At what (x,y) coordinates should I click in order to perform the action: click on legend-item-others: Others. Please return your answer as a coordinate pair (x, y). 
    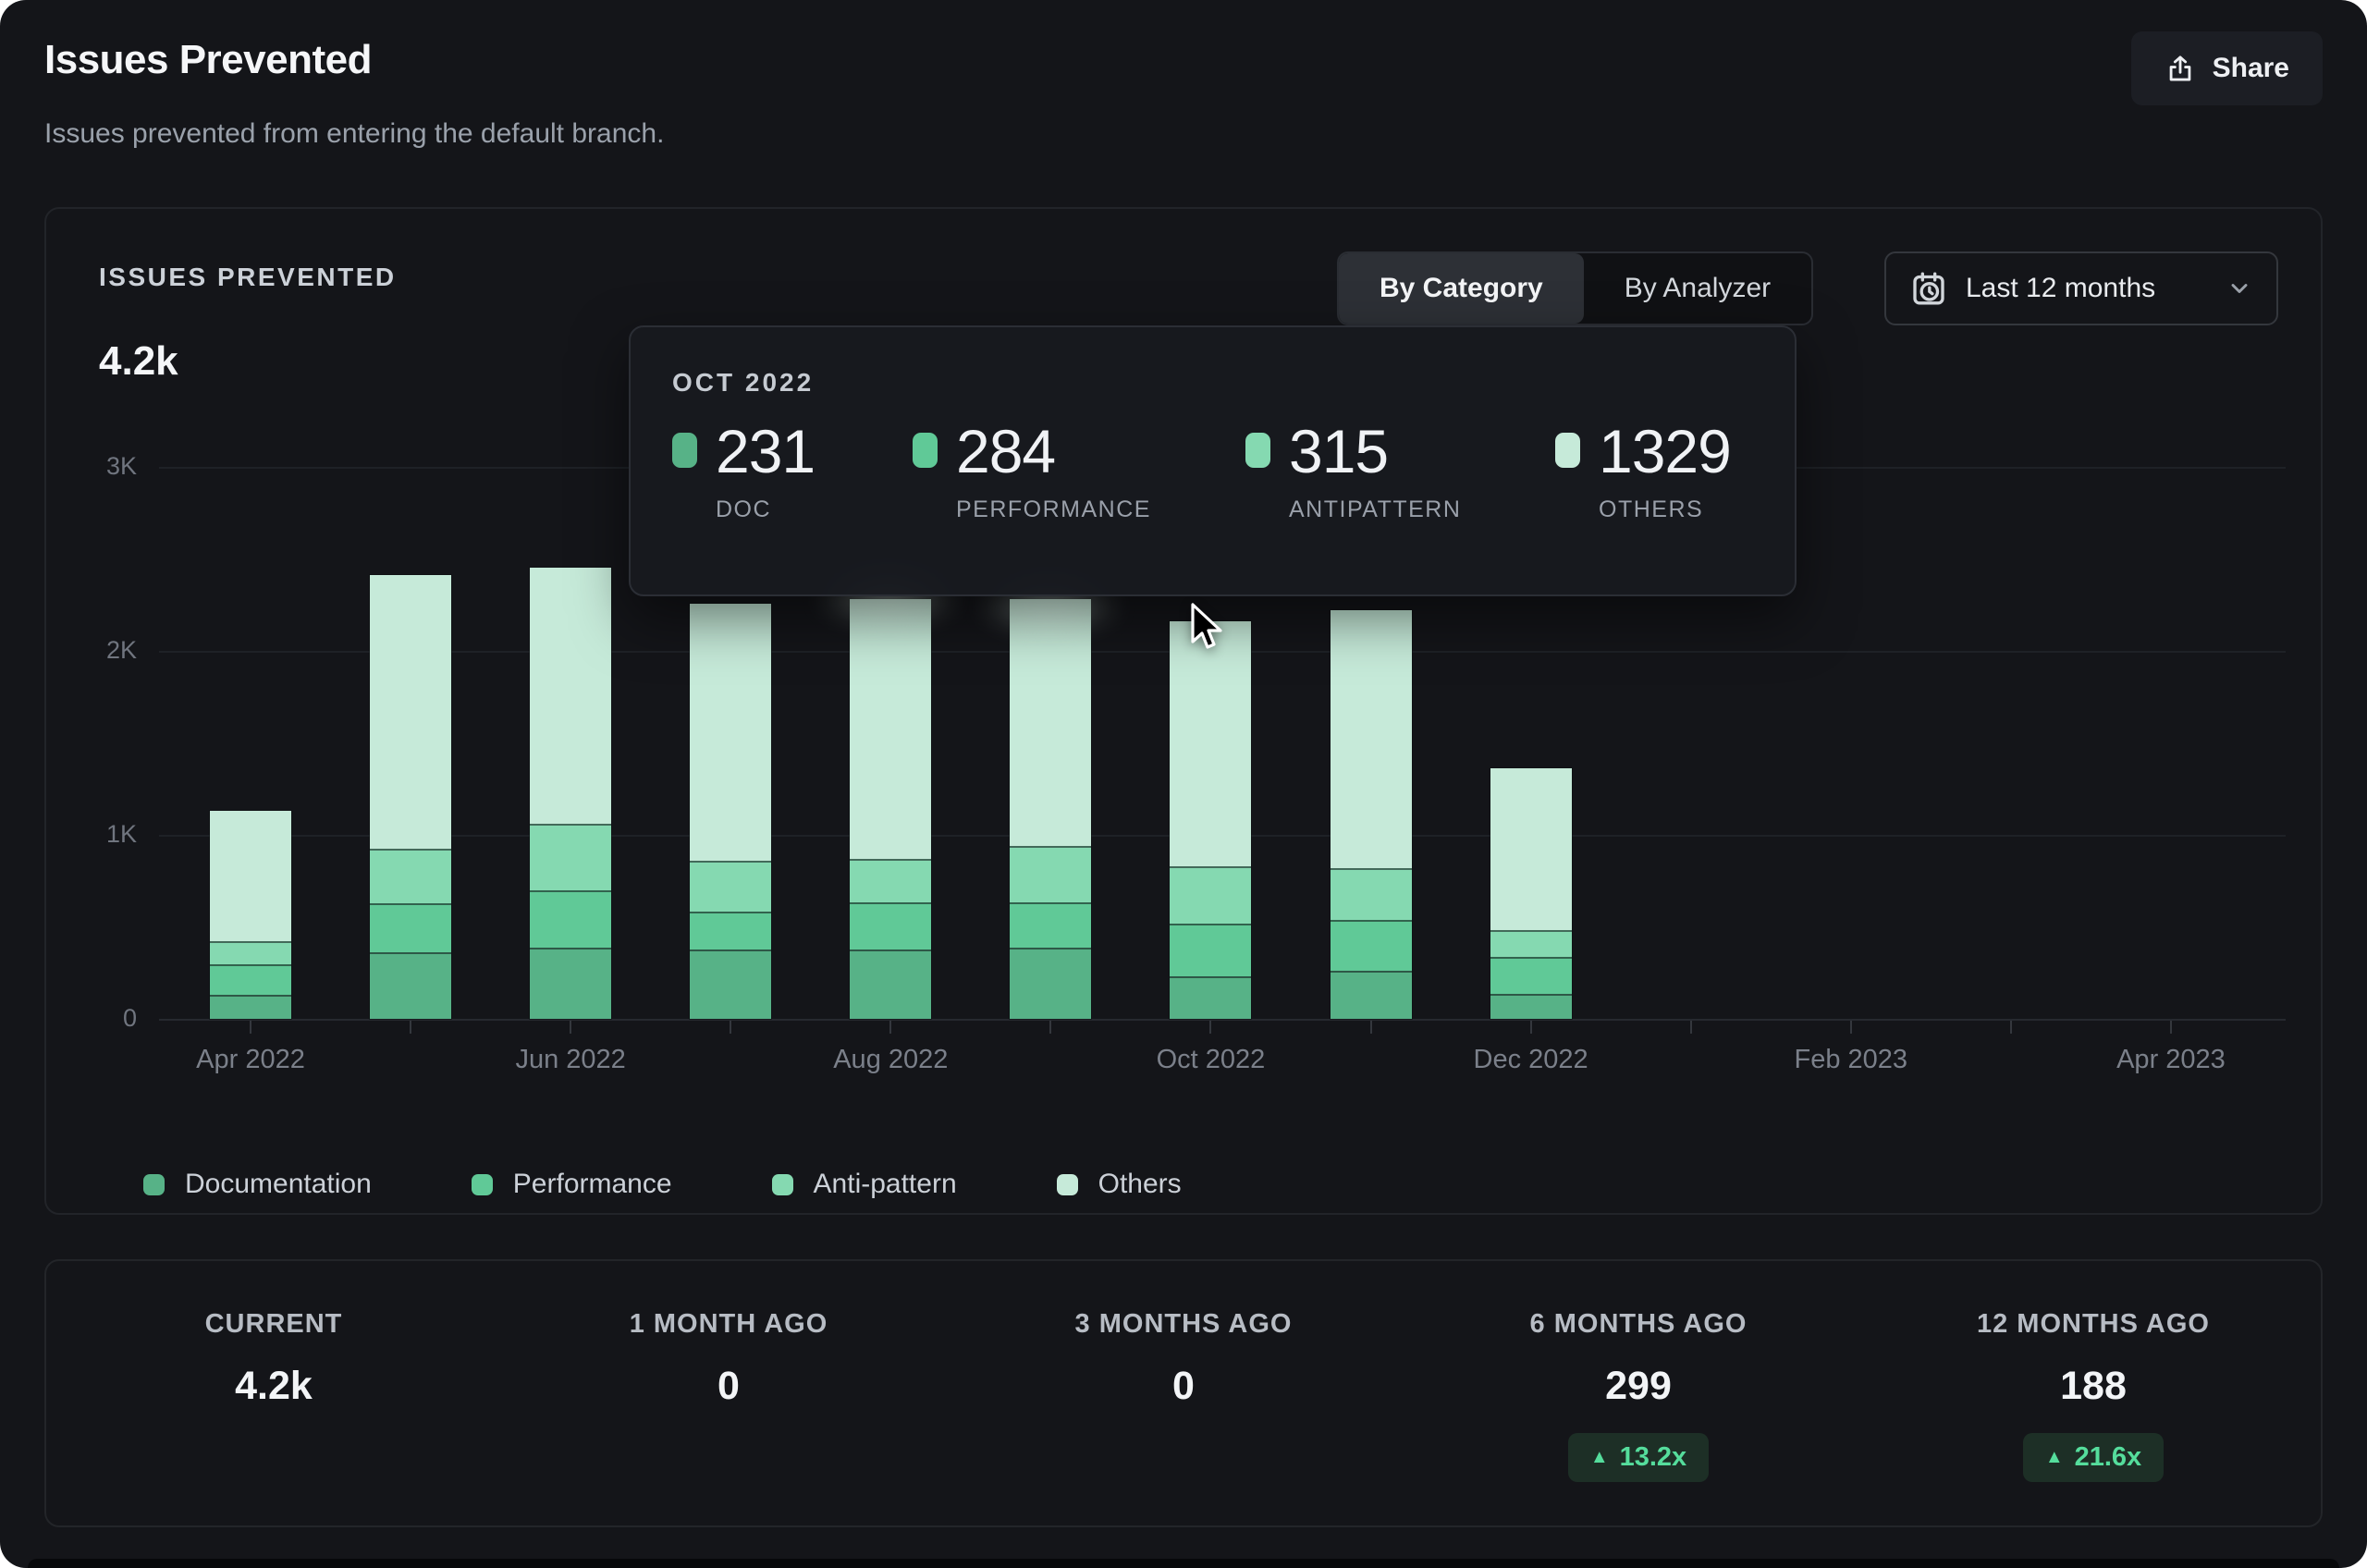
    Looking at the image, I should click on (1119, 1184).